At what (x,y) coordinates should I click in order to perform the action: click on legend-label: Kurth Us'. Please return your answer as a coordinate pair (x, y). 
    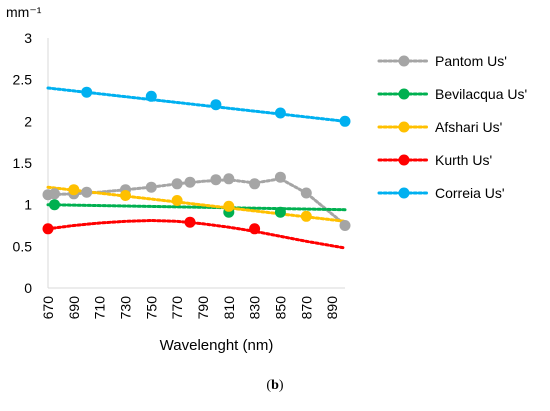
    Looking at the image, I should click on (463, 160).